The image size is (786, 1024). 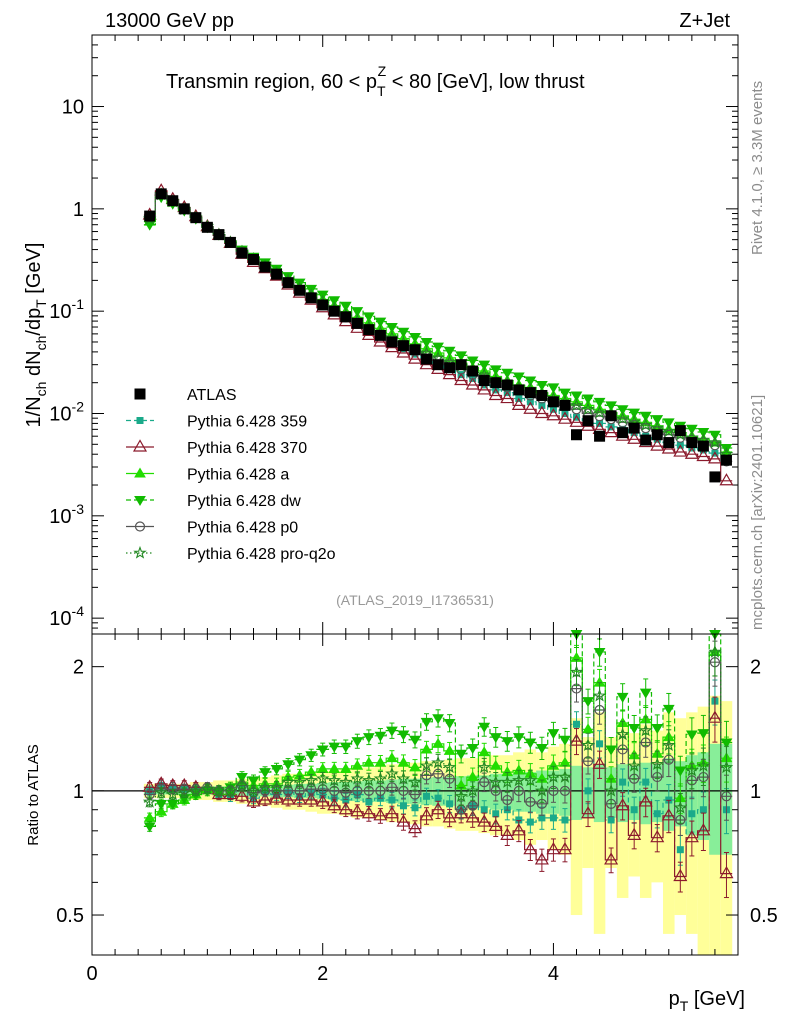 What do you see at coordinates (33, 794) in the screenshot?
I see `ratio-y-axis-label: Ratio to ATLAS` at bounding box center [33, 794].